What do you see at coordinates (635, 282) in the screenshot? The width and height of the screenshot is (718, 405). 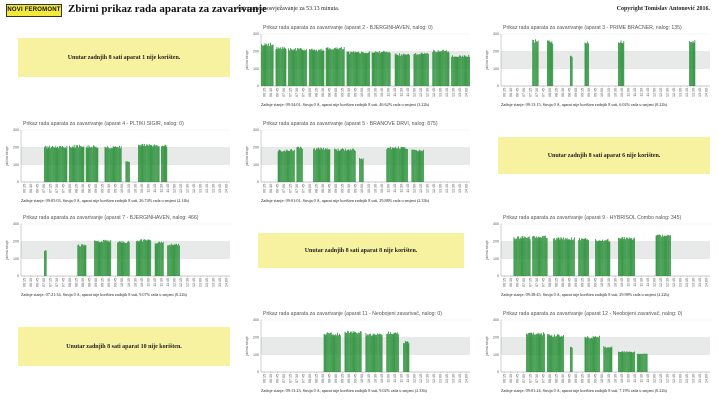 I see `chart-x-tick-label: 11:15` at bounding box center [635, 282].